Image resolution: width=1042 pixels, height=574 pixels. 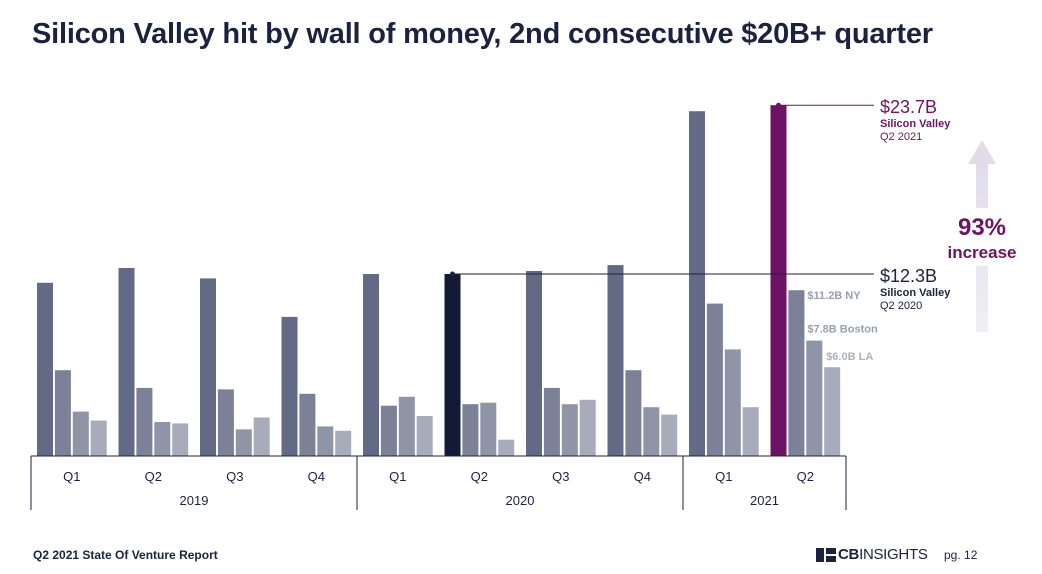 What do you see at coordinates (560, 476) in the screenshot?
I see `x-tick-label-2020-Q3: Q3` at bounding box center [560, 476].